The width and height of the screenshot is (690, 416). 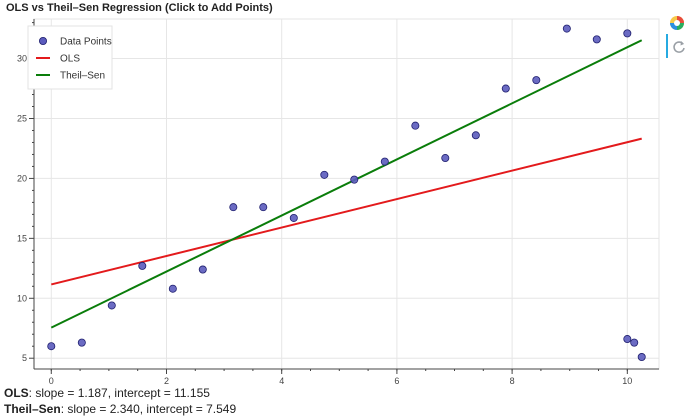 I want to click on legend-label: Data Points, so click(x=86, y=42).